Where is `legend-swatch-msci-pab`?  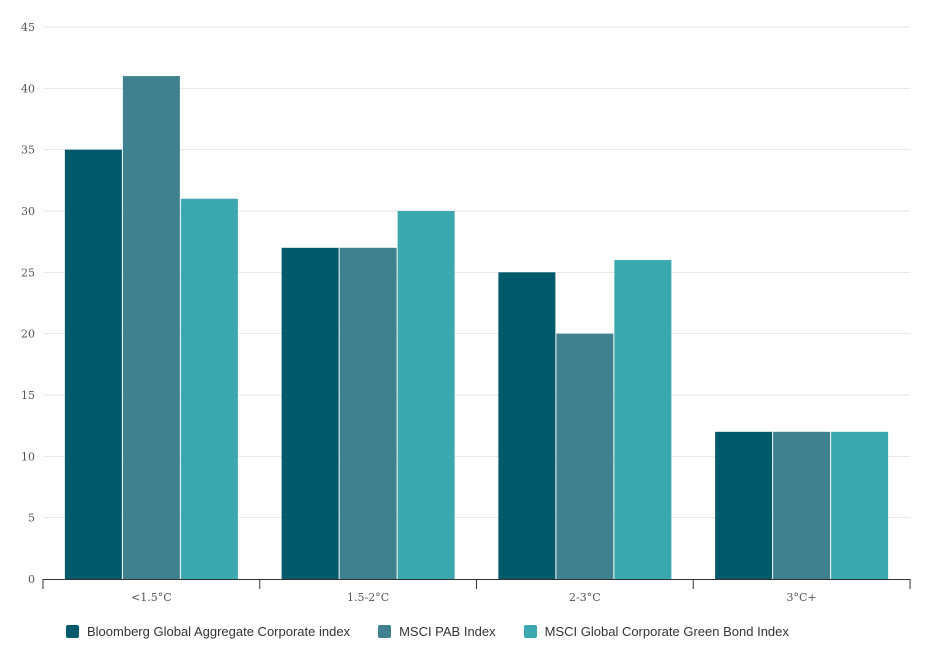
legend-swatch-msci-pab is located at coordinates (385, 631).